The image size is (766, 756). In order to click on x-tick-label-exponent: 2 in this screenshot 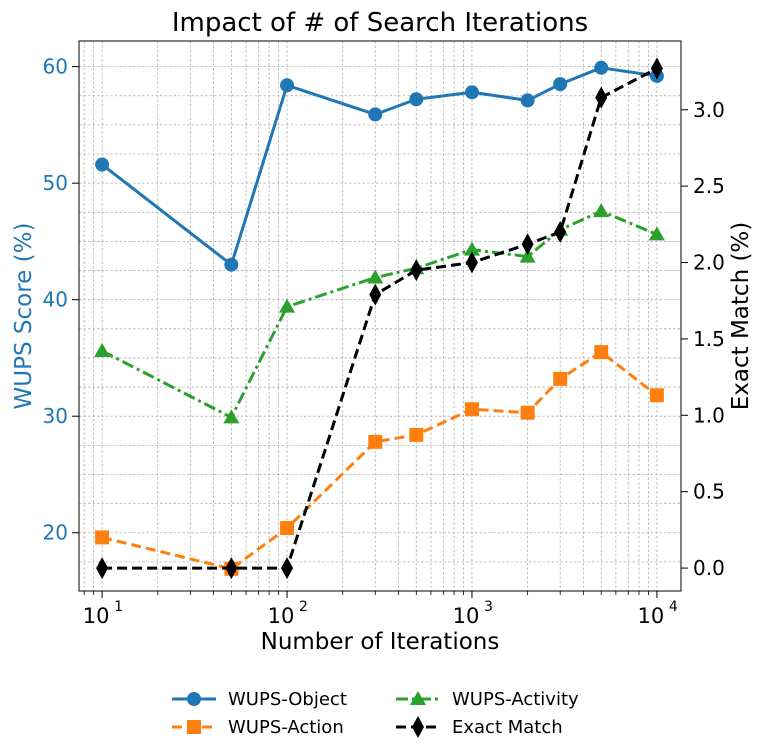, I will do `click(303, 607)`.